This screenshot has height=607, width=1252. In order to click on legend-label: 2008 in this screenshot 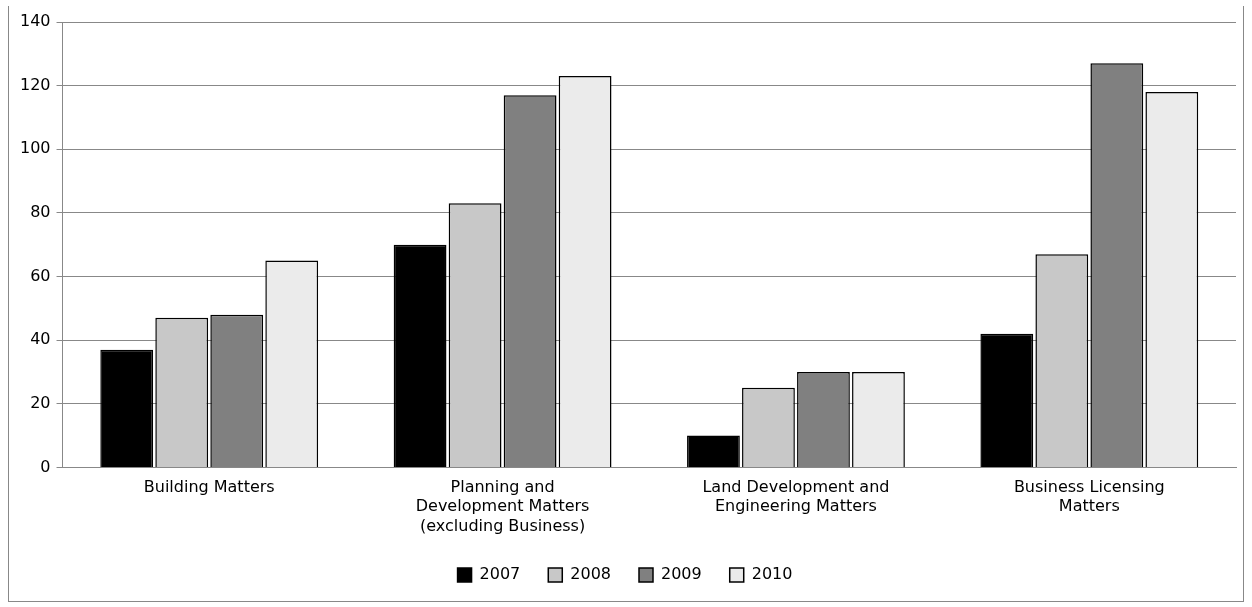, I will do `click(590, 574)`.